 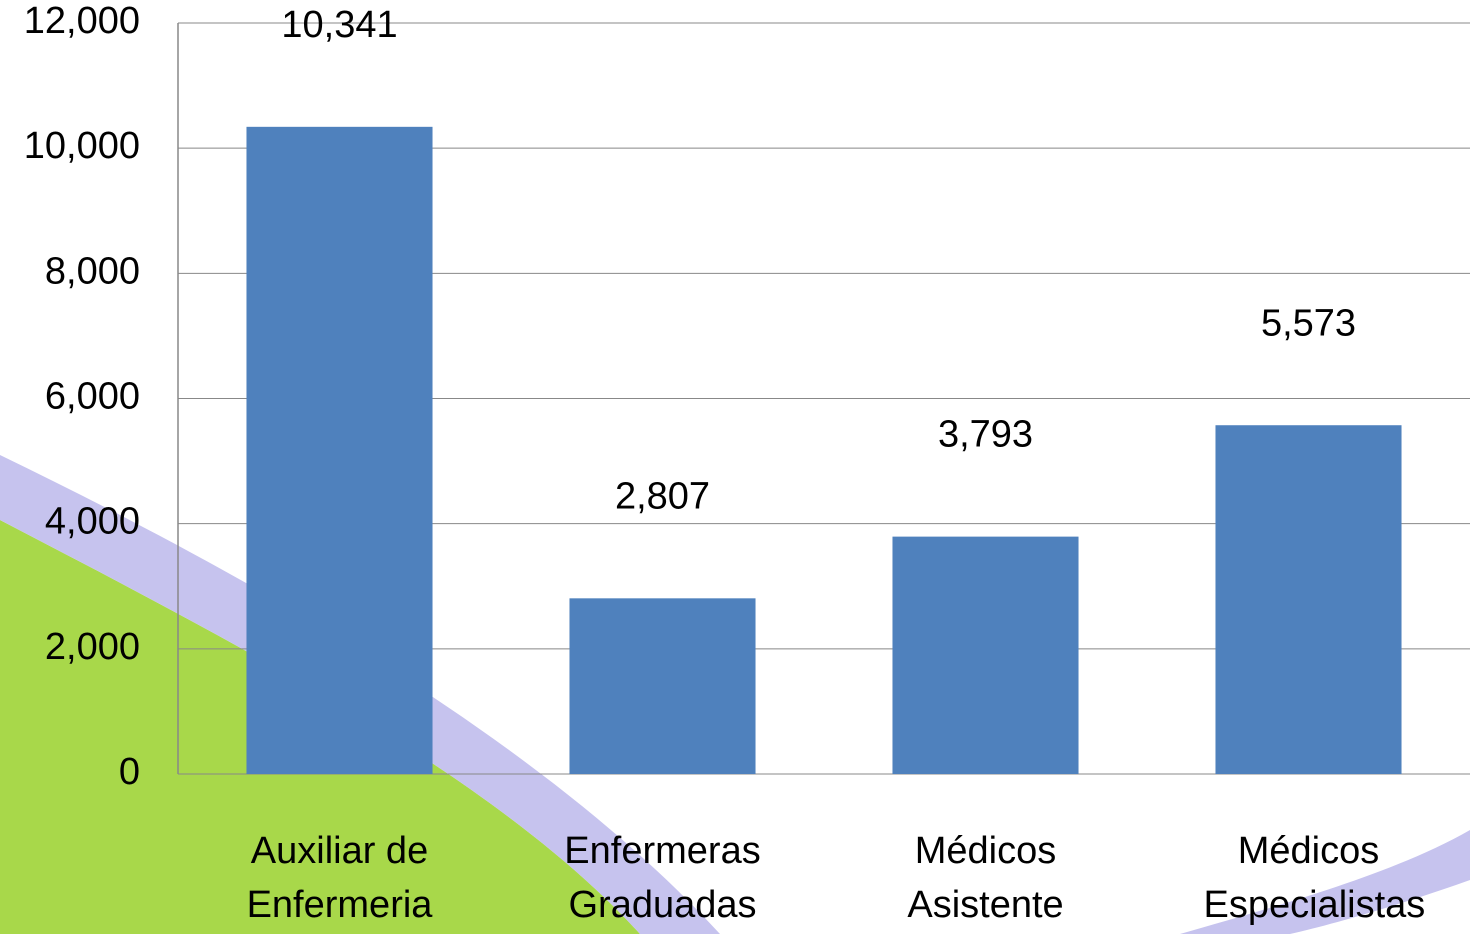 What do you see at coordinates (92, 647) in the screenshot?
I see `y-tick-label: 2,000` at bounding box center [92, 647].